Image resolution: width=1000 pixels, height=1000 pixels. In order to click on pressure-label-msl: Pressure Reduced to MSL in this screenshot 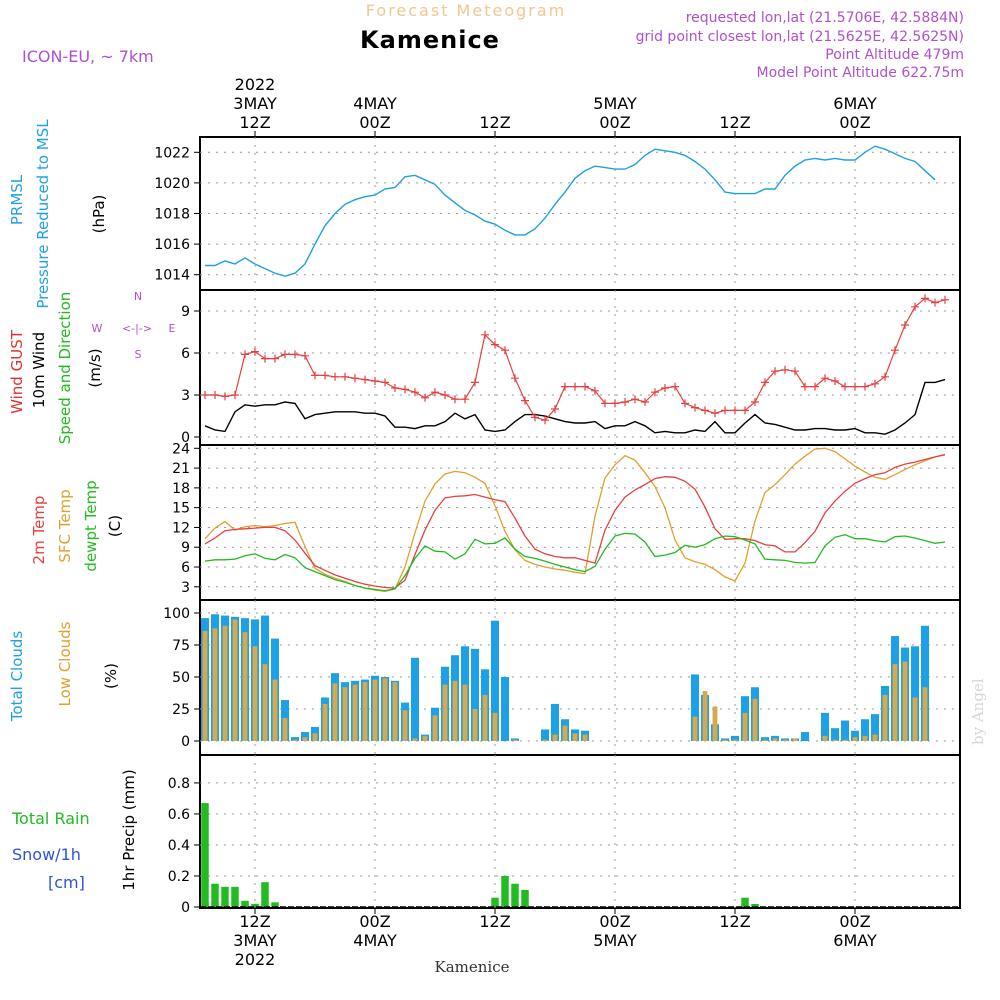, I will do `click(43, 214)`.